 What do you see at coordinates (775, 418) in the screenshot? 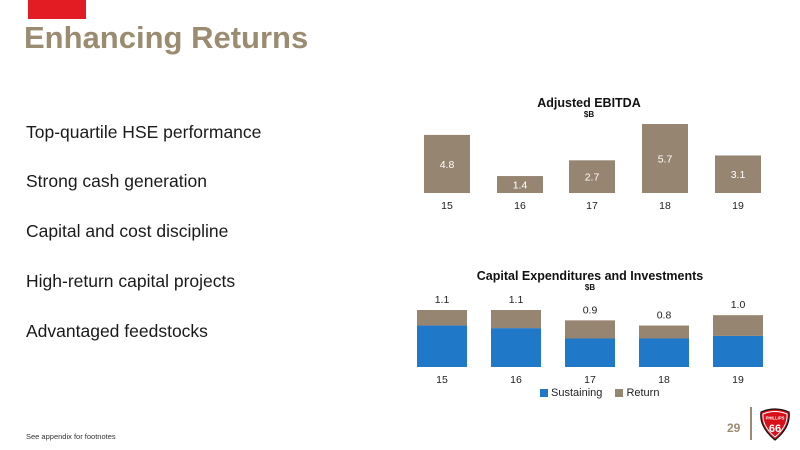
I see `svg-text: PHILLIPS` at bounding box center [775, 418].